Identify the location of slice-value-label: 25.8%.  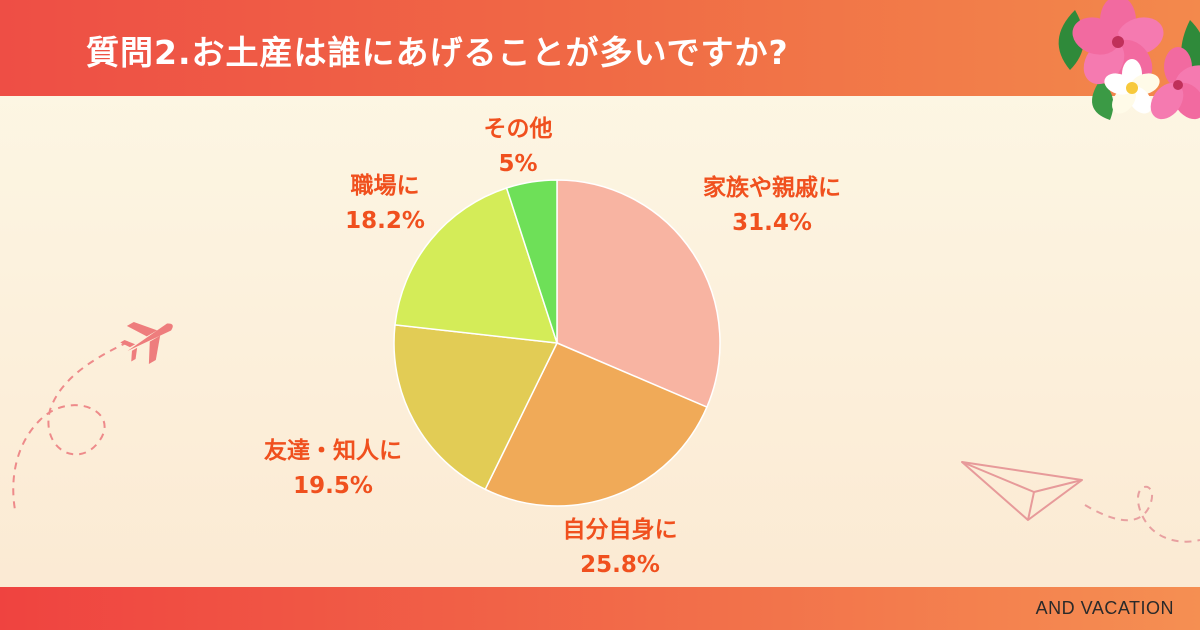
(620, 565).